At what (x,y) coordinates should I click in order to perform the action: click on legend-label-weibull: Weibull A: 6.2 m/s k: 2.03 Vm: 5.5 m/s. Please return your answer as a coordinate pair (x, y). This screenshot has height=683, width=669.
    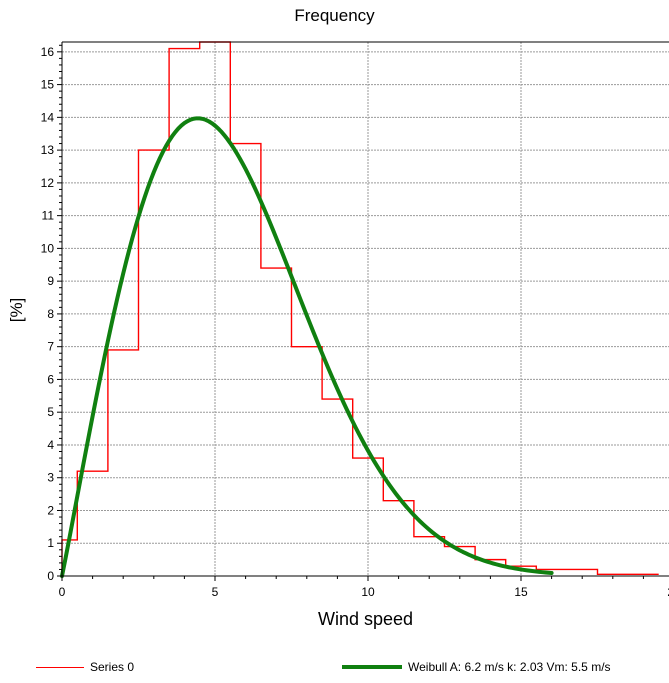
    Looking at the image, I should click on (509, 667).